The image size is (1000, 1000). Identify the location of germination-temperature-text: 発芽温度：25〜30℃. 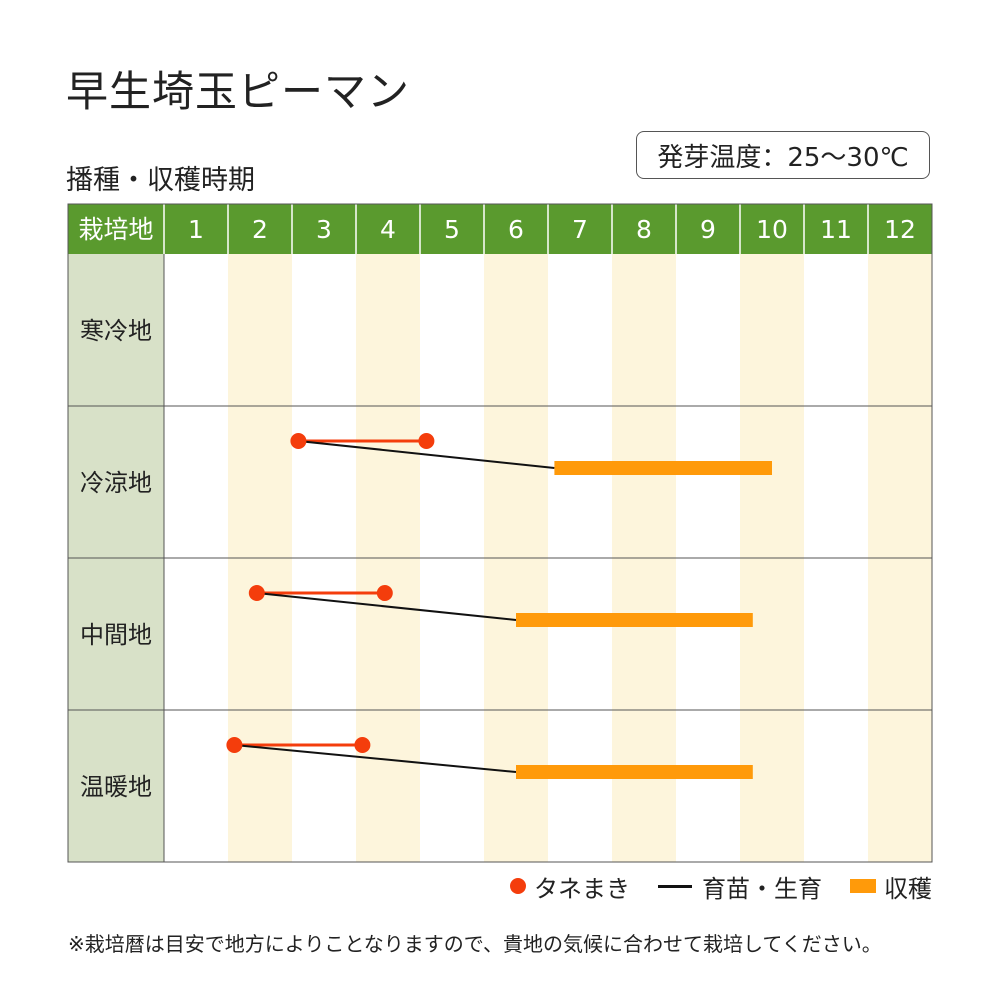
(783, 157).